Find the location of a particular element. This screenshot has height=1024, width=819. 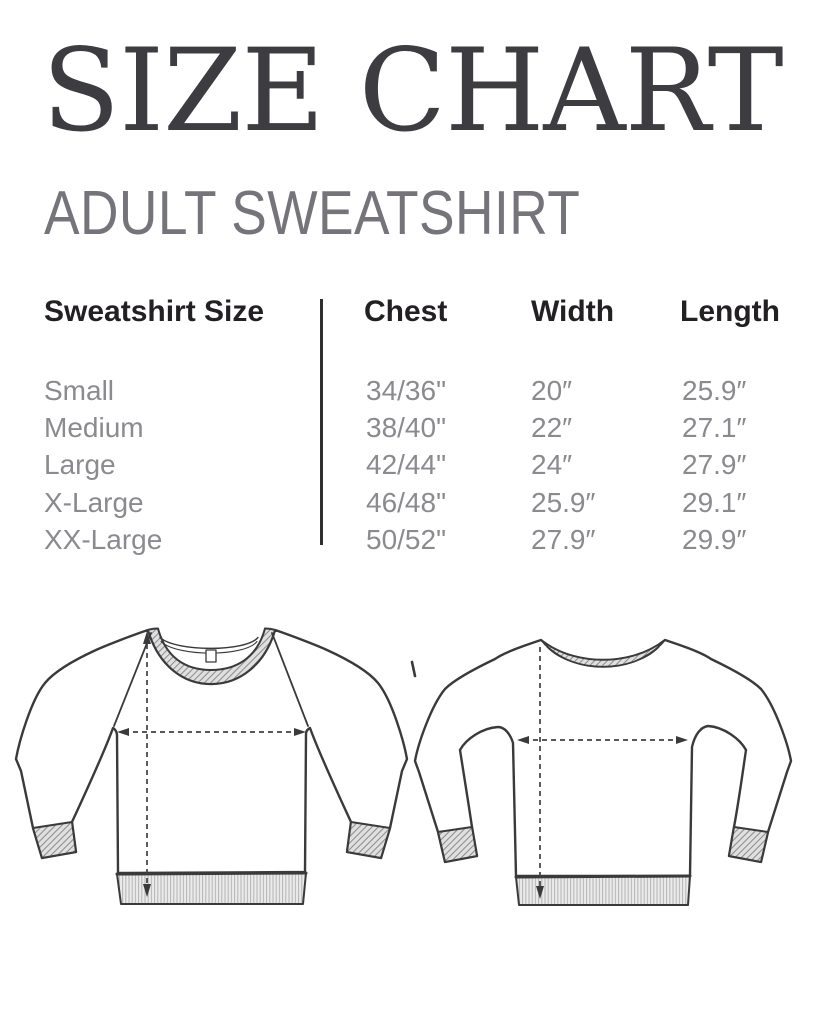

arrow-up-icon is located at coordinates (147, 637).